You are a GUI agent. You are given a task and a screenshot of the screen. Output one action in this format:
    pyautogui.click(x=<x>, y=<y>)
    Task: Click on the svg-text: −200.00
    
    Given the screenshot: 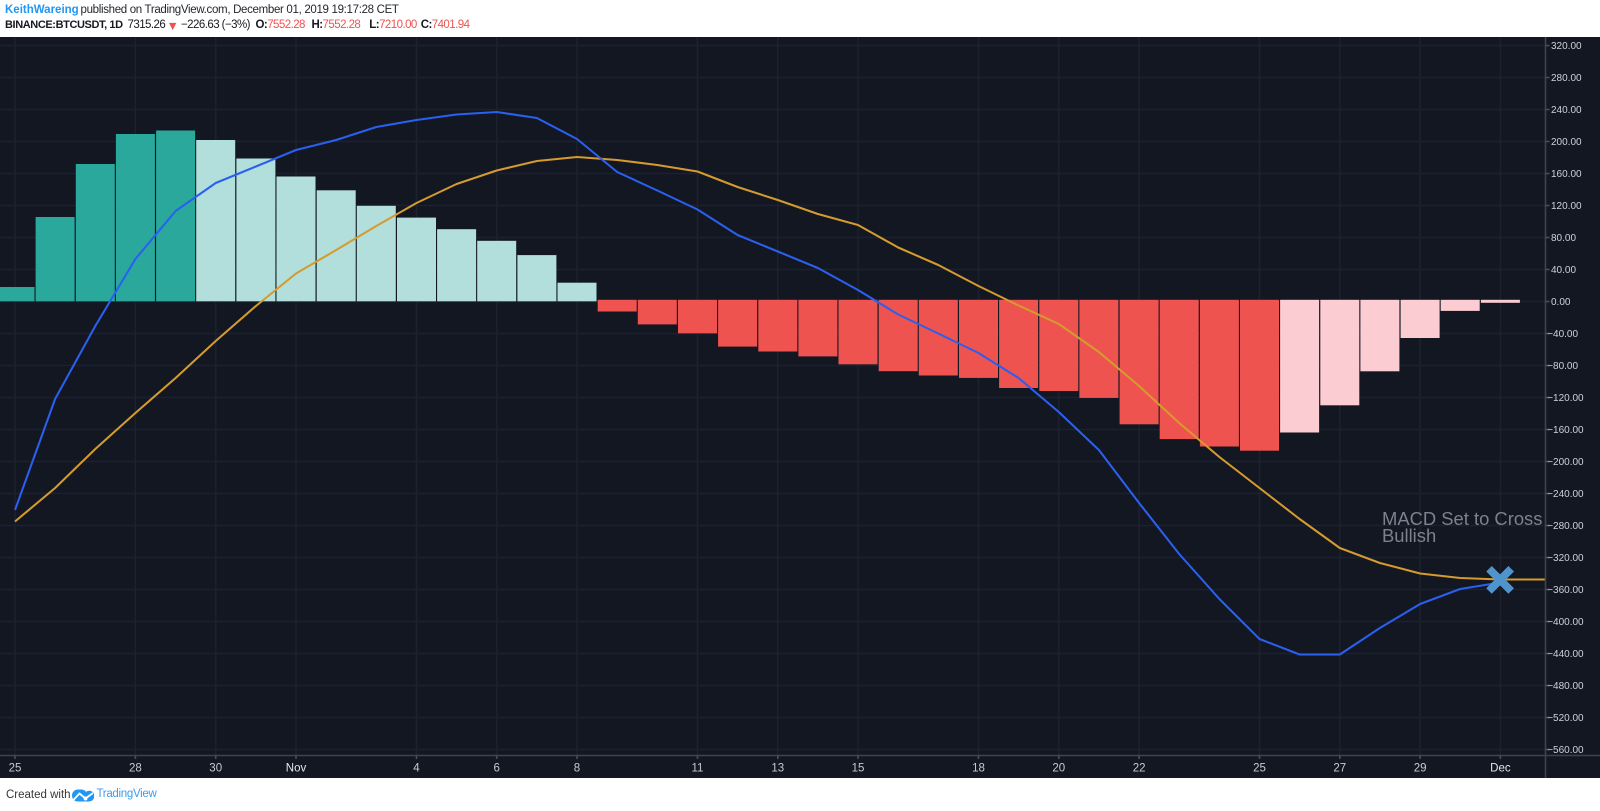 What is the action you would take?
    pyautogui.click(x=1565, y=462)
    